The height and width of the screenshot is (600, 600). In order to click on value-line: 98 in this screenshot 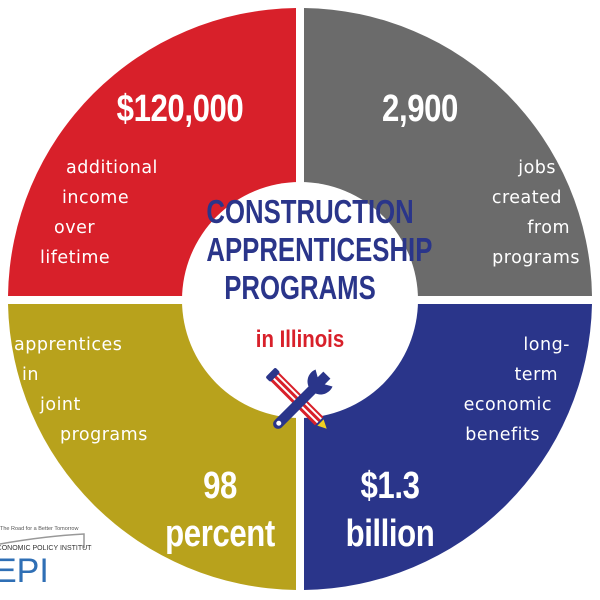, I will do `click(220, 486)`.